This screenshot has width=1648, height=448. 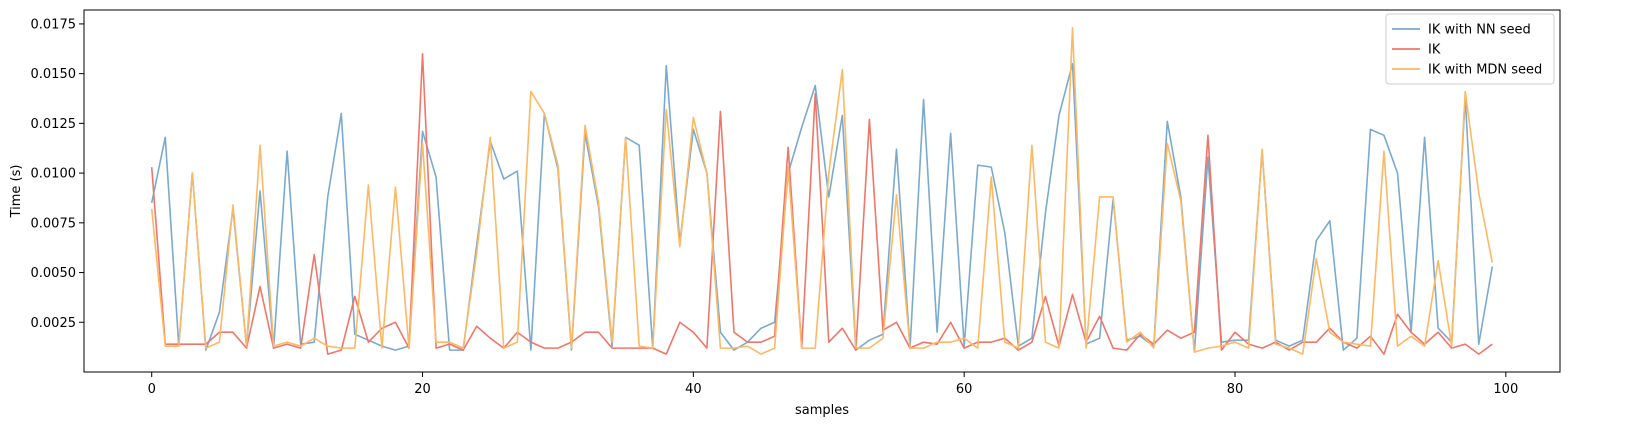 What do you see at coordinates (54, 223) in the screenshot?
I see `y-tick-label: 0.0075` at bounding box center [54, 223].